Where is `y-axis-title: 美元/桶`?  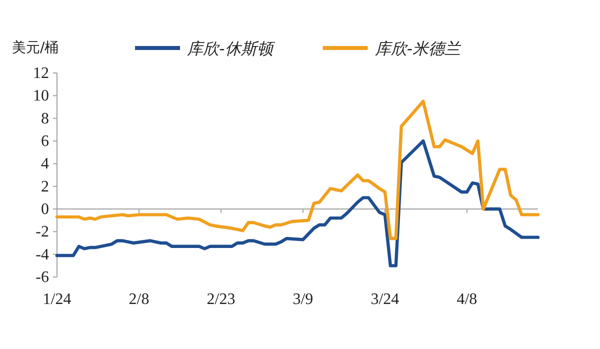 y-axis-title: 美元/桶 is located at coordinates (35, 48).